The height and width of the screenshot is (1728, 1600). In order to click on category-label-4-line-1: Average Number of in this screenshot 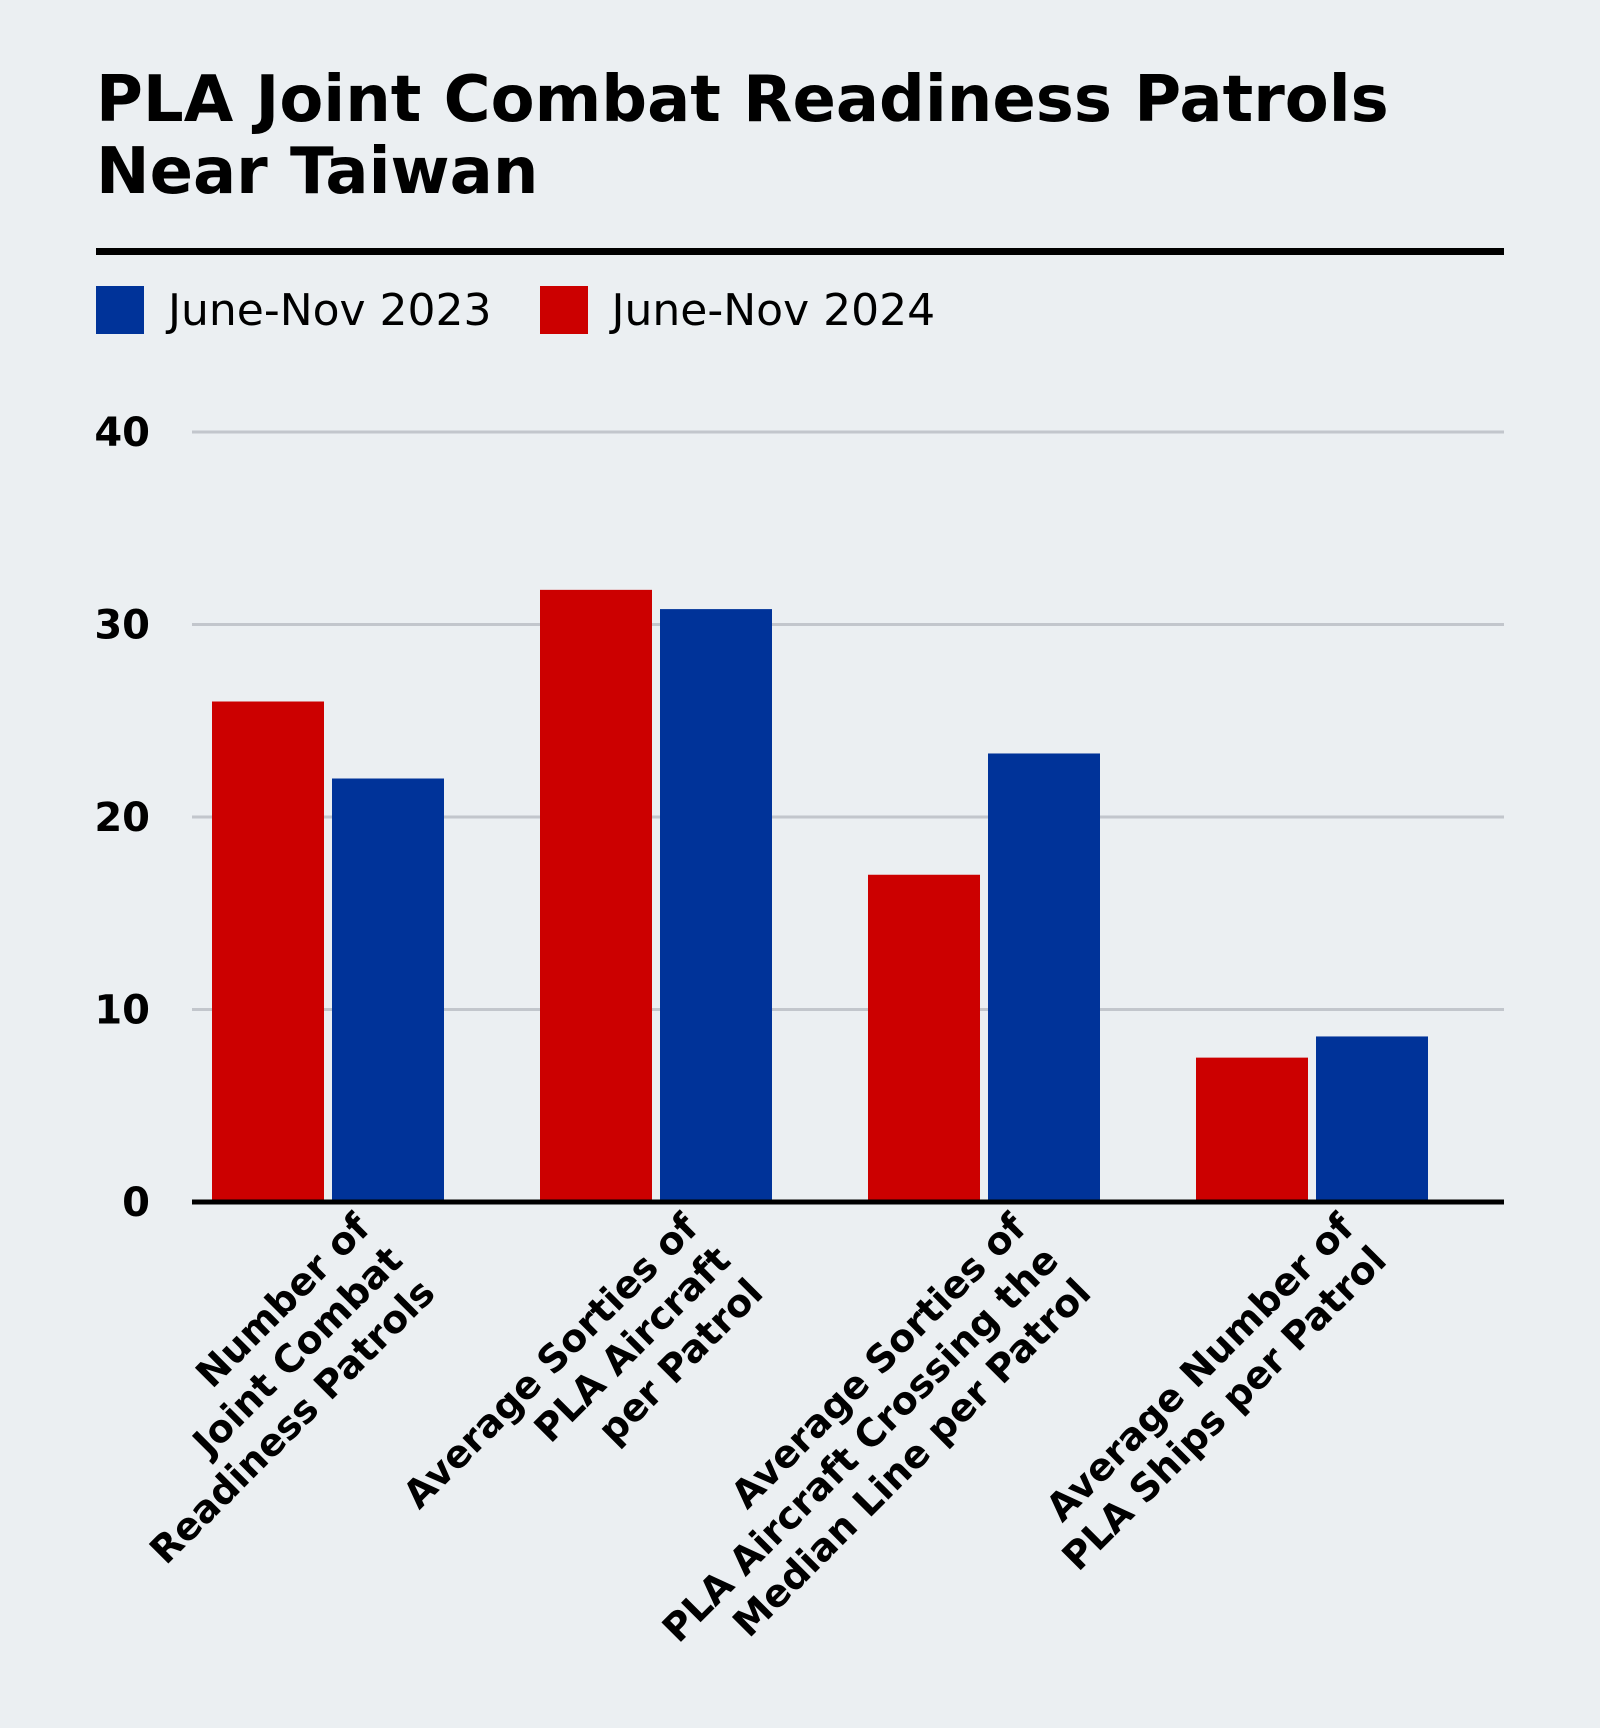, I will do `click(1200, 1367)`.